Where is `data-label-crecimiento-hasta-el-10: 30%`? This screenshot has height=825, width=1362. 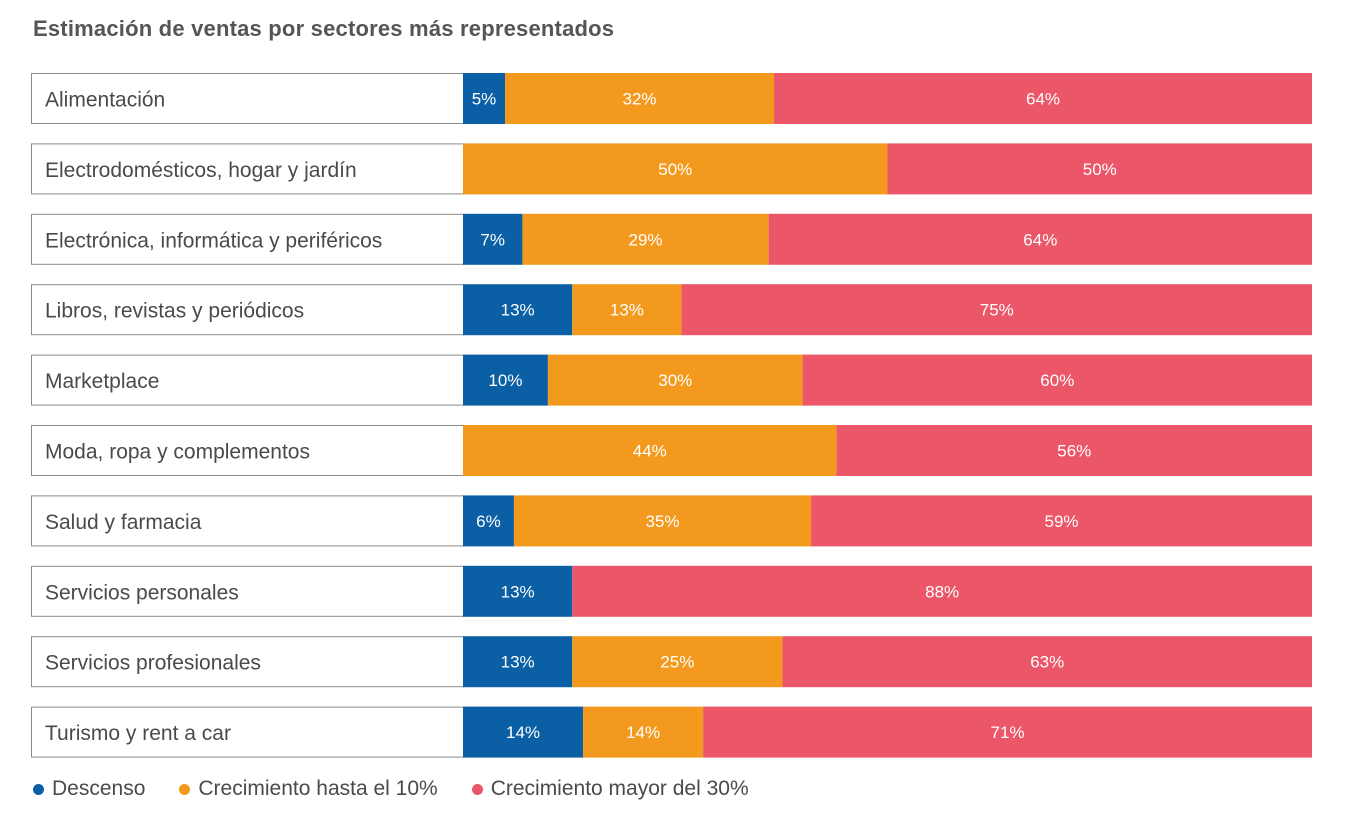 data-label-crecimiento-hasta-el-10: 30% is located at coordinates (675, 380).